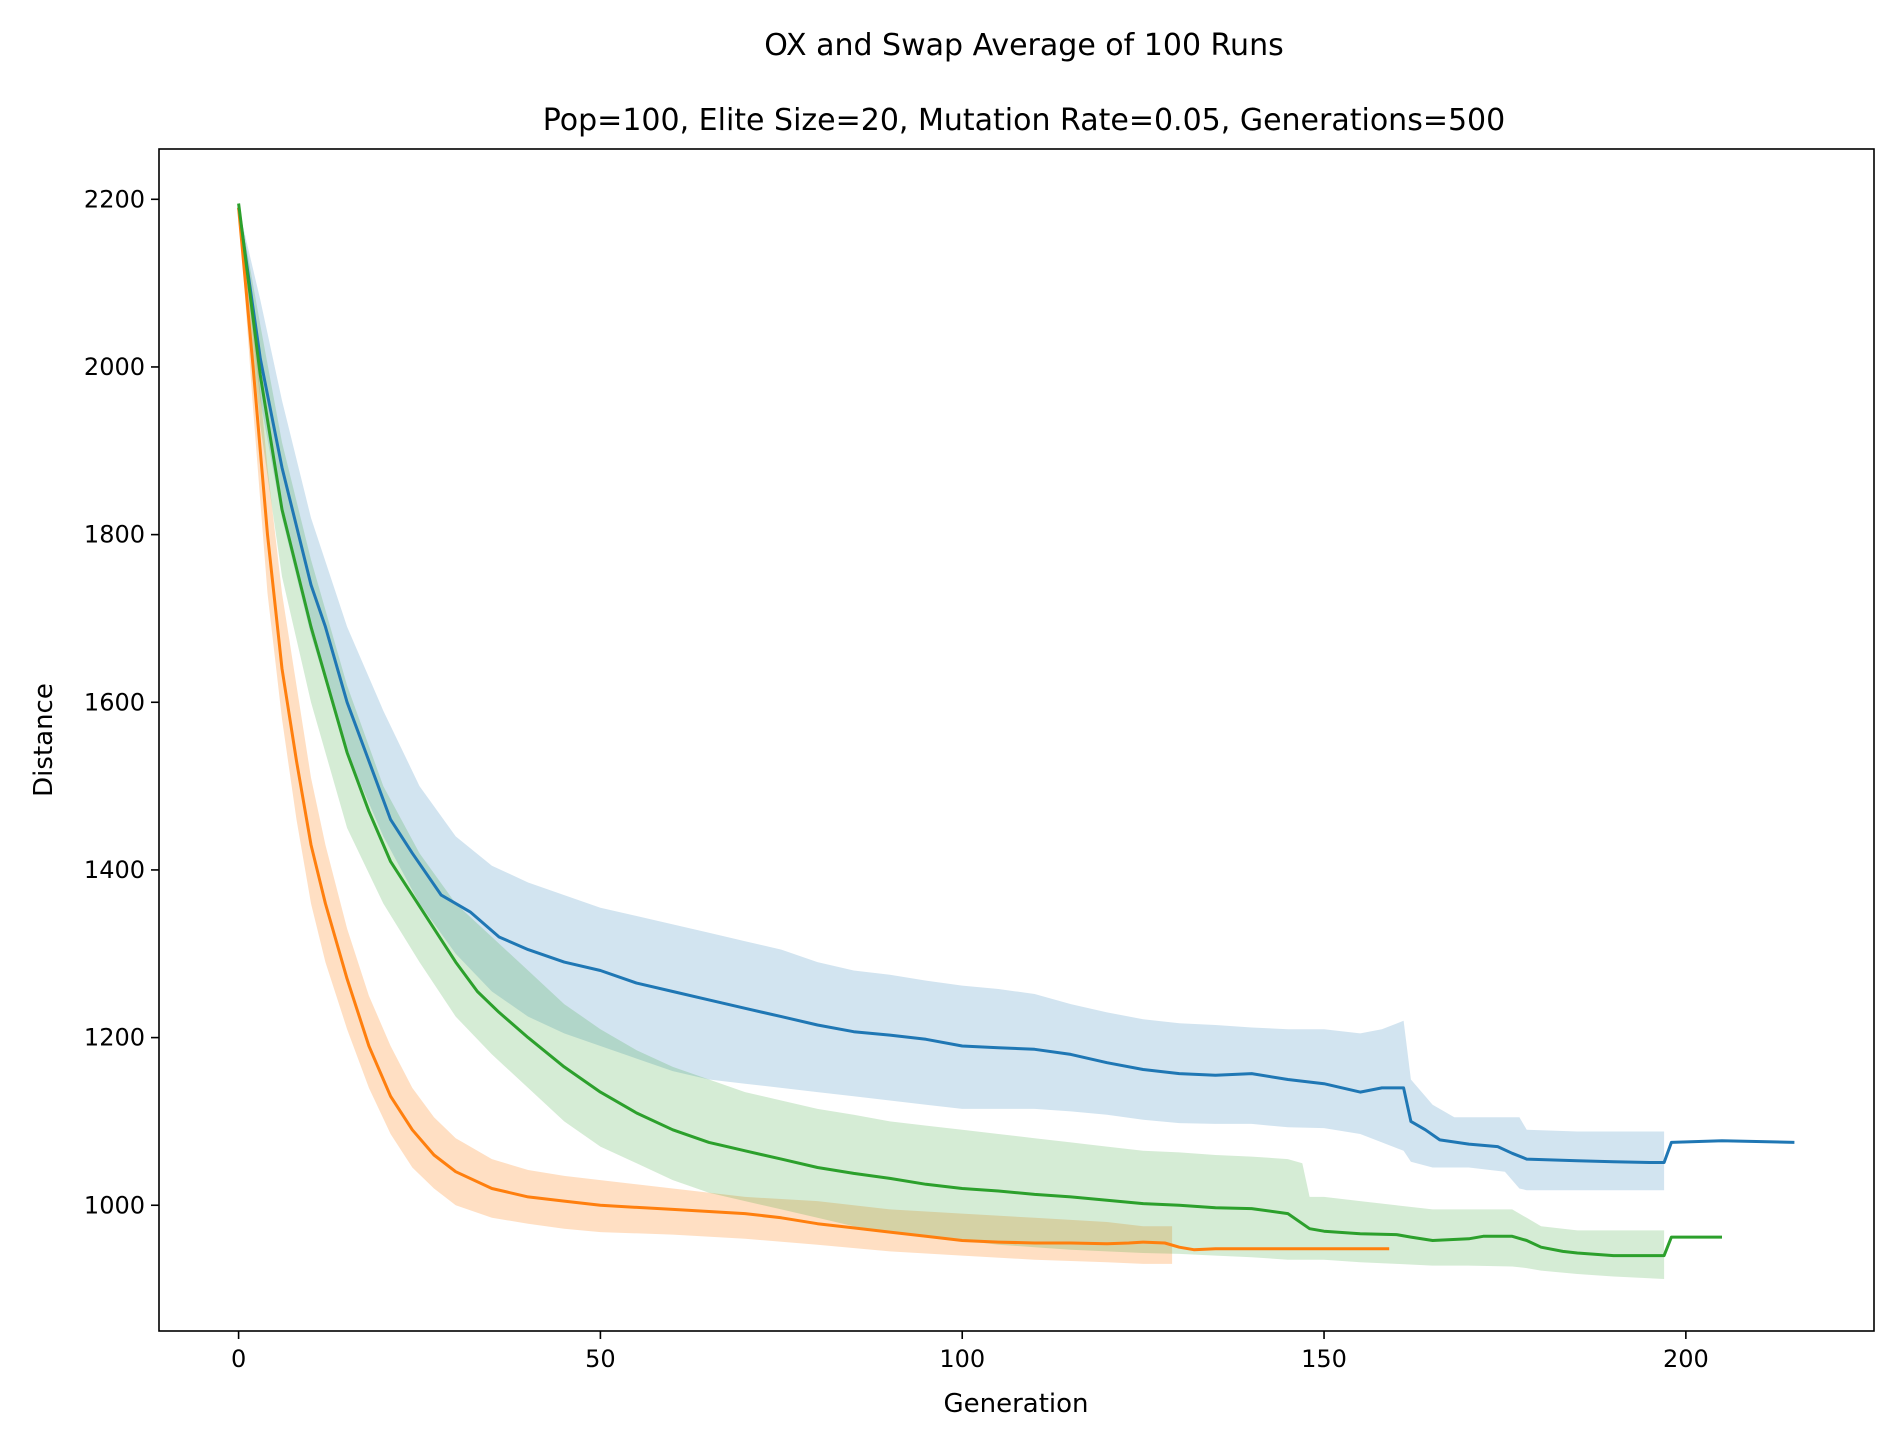 The image size is (1896, 1444). What do you see at coordinates (114, 367) in the screenshot?
I see `y-tick-label: 2000` at bounding box center [114, 367].